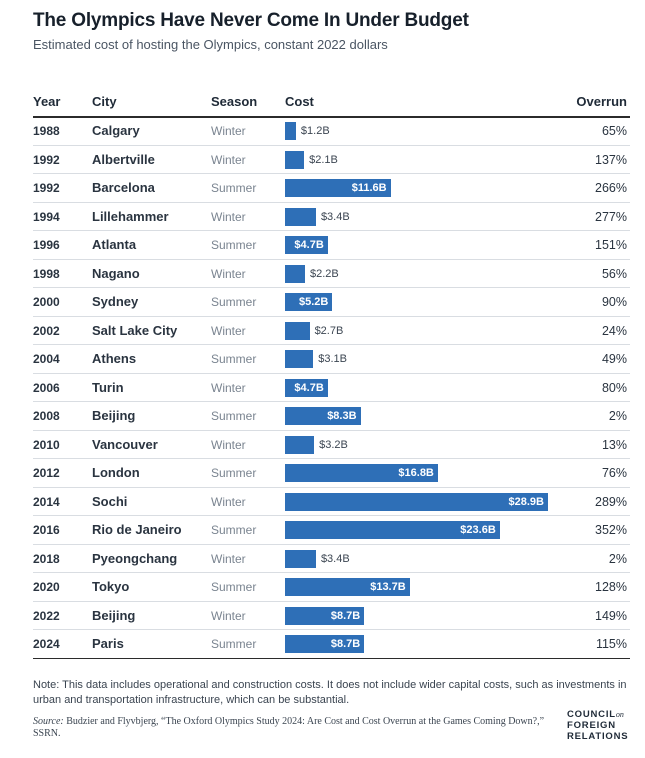 Image resolution: width=645 pixels, height=758 pixels. Describe the element at coordinates (46, 530) in the screenshot. I see `row-year: 2016` at that location.